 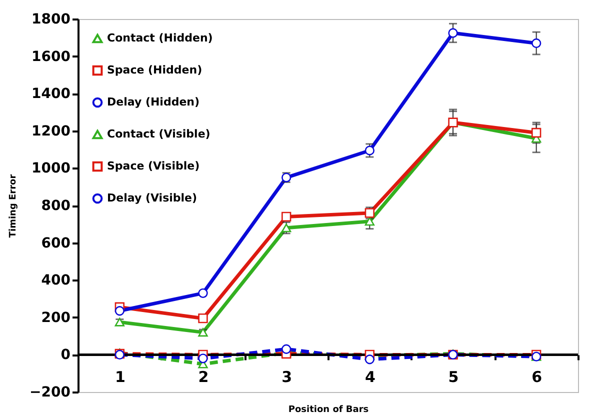 I want to click on x-tick-label: 1, so click(x=120, y=377).